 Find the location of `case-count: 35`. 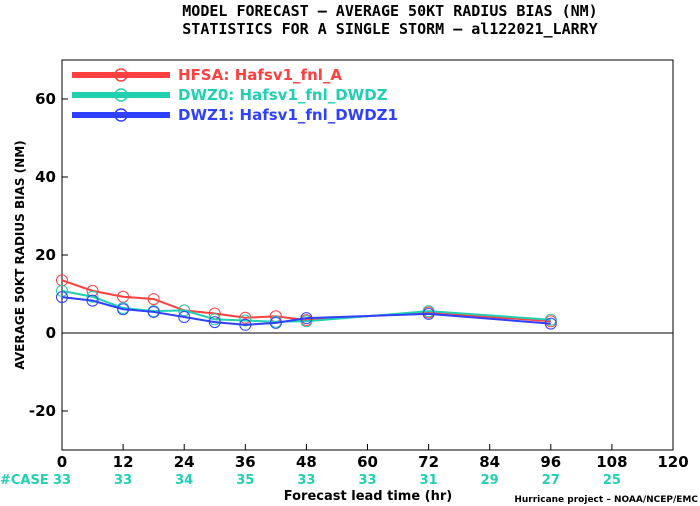

case-count: 35 is located at coordinates (245, 480).